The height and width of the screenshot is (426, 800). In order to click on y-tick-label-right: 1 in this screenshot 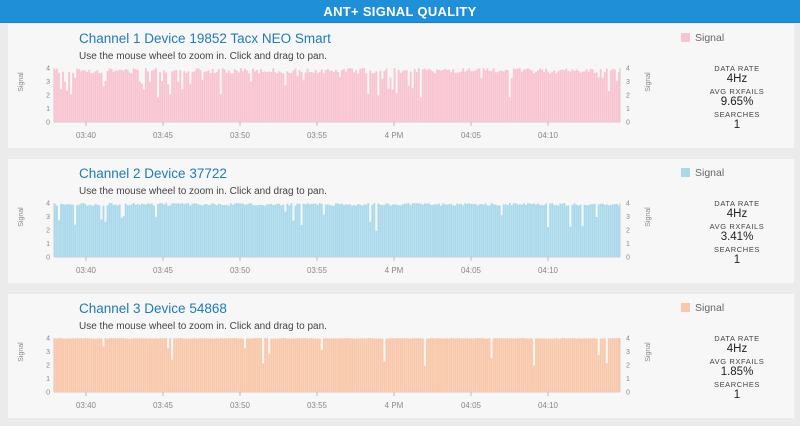, I will do `click(628, 109)`.